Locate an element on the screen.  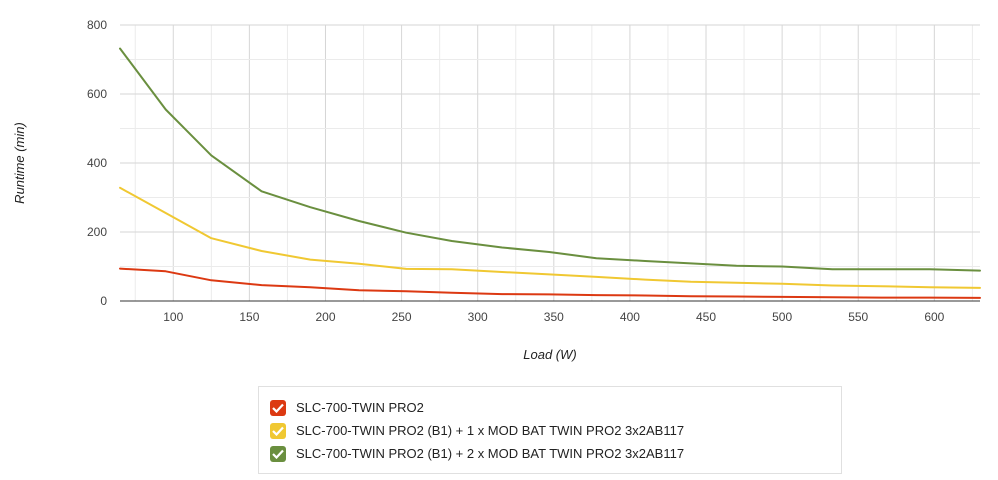
x-axis-title: Load (W) is located at coordinates (549, 354).